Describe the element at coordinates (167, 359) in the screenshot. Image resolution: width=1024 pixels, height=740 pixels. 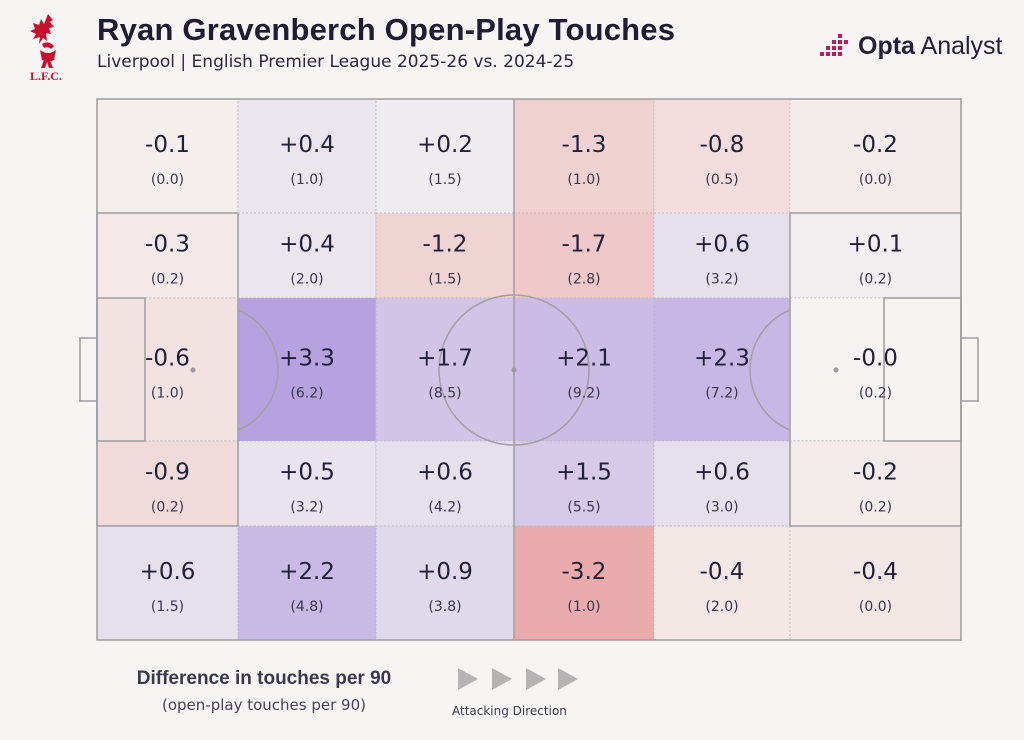
I see `cell-value-label: -0.6` at that location.